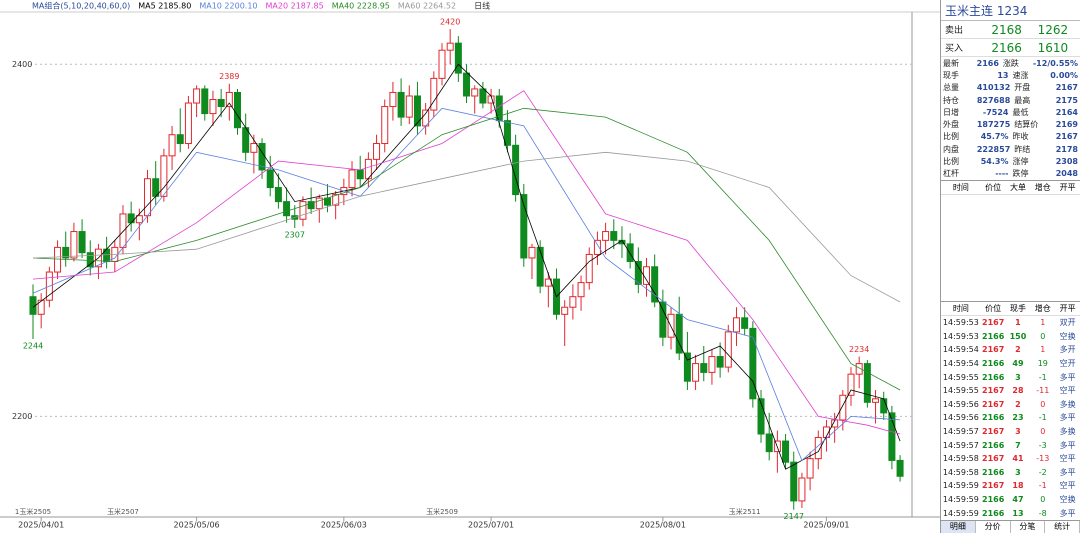 The image size is (1080, 533). Describe the element at coordinates (958, 527) in the screenshot. I see `tab: 明细` at that location.